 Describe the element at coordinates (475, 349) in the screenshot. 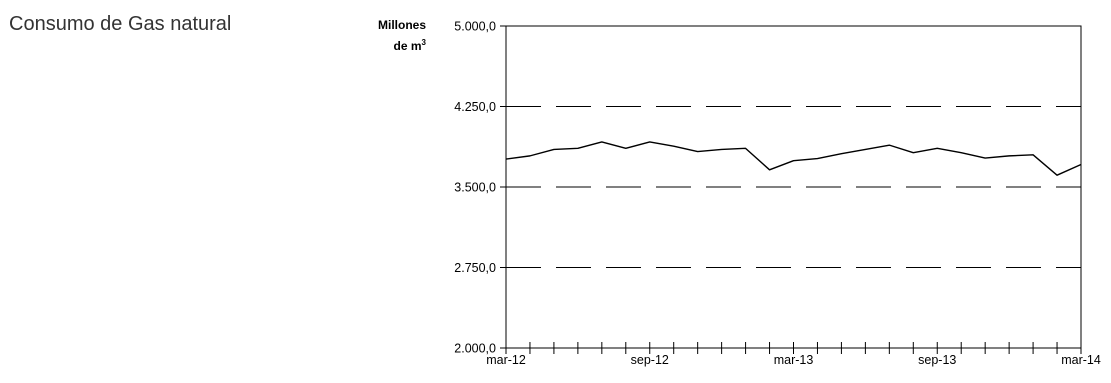

I see `y-tick-label-0: 2.000,0` at that location.